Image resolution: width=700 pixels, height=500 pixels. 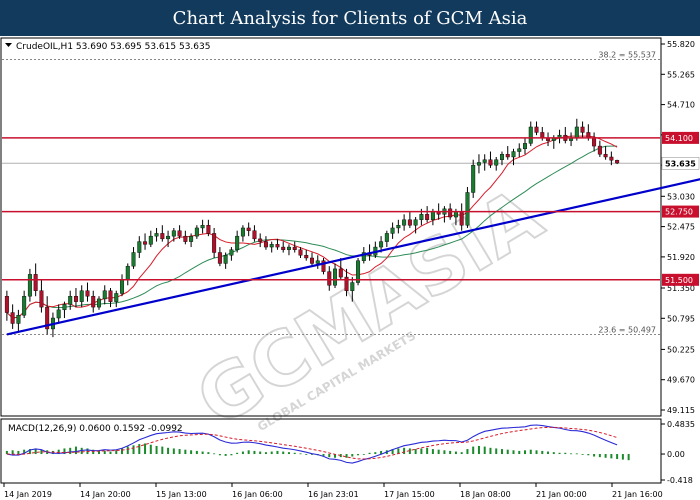 I want to click on x-tick-label: 17 Jan 15:00, so click(x=409, y=494).